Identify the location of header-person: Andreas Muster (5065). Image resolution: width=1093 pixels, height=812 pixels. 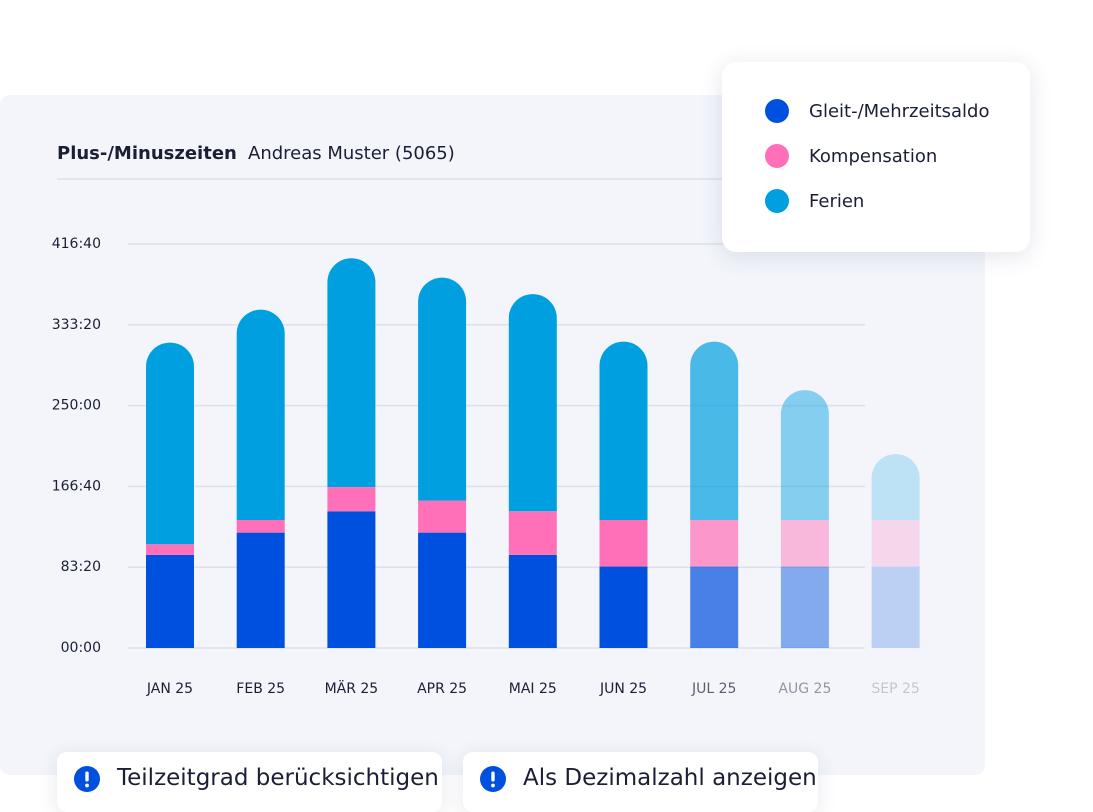
(351, 153).